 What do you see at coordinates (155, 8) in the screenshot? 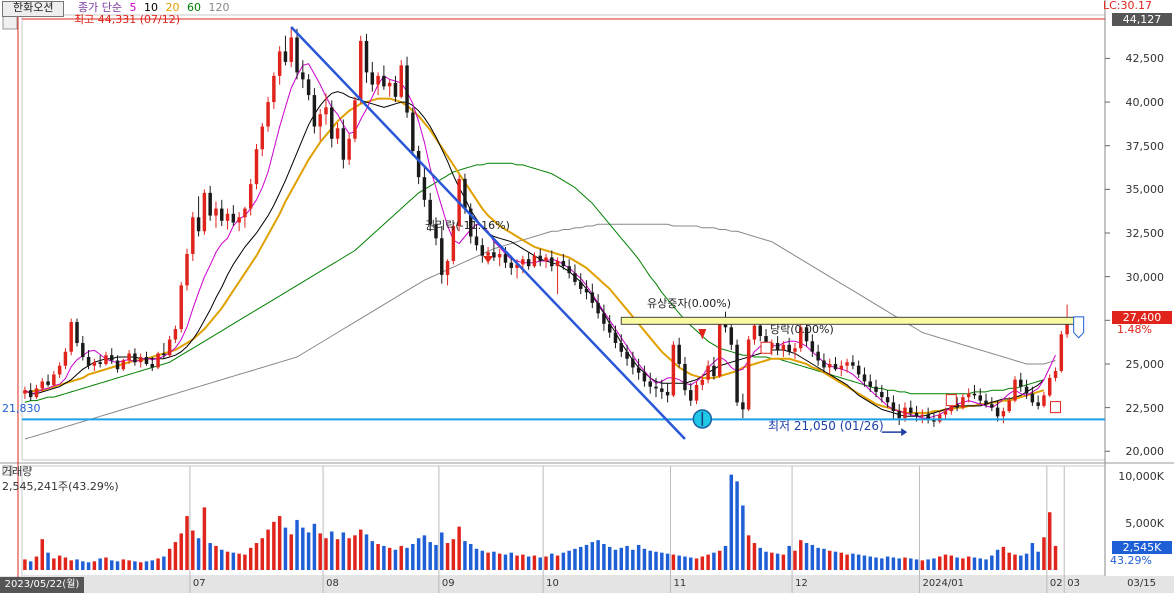
I see `ma-legend: 종가 단순 5 10 20 60 120` at bounding box center [155, 8].